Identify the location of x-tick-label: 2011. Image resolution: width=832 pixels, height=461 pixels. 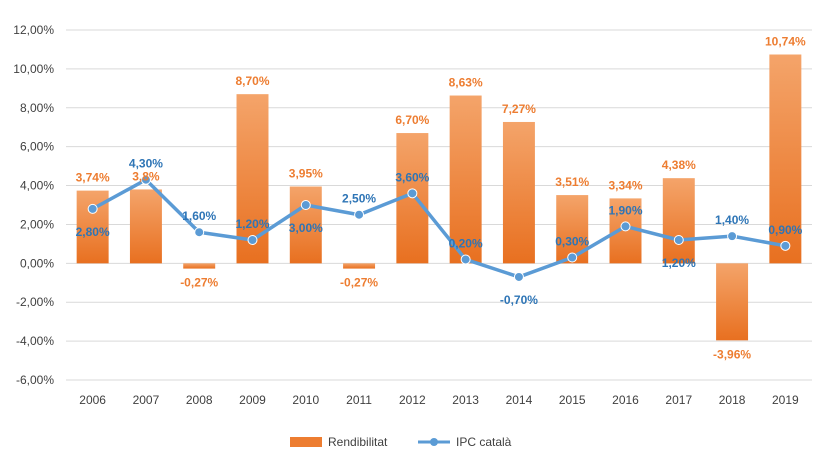
(359, 400).